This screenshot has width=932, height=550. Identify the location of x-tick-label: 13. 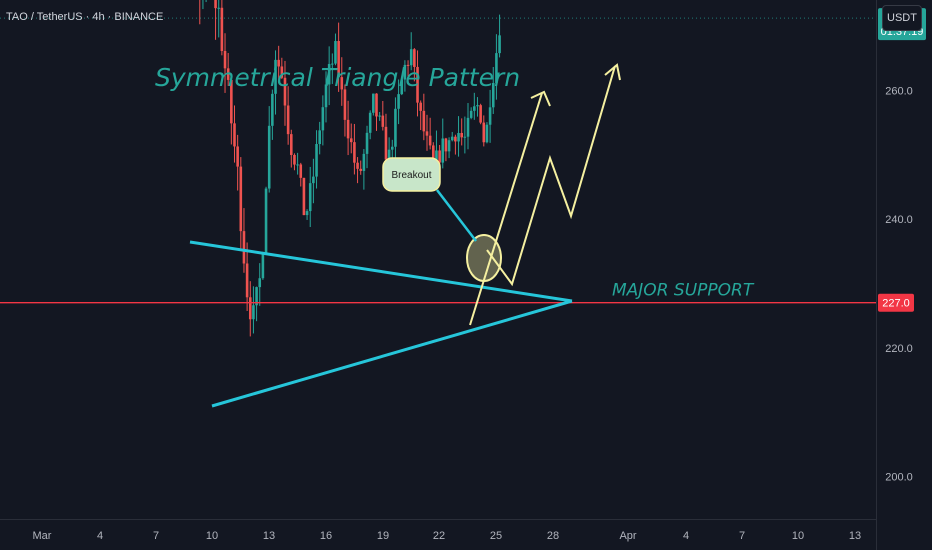
(855, 536).